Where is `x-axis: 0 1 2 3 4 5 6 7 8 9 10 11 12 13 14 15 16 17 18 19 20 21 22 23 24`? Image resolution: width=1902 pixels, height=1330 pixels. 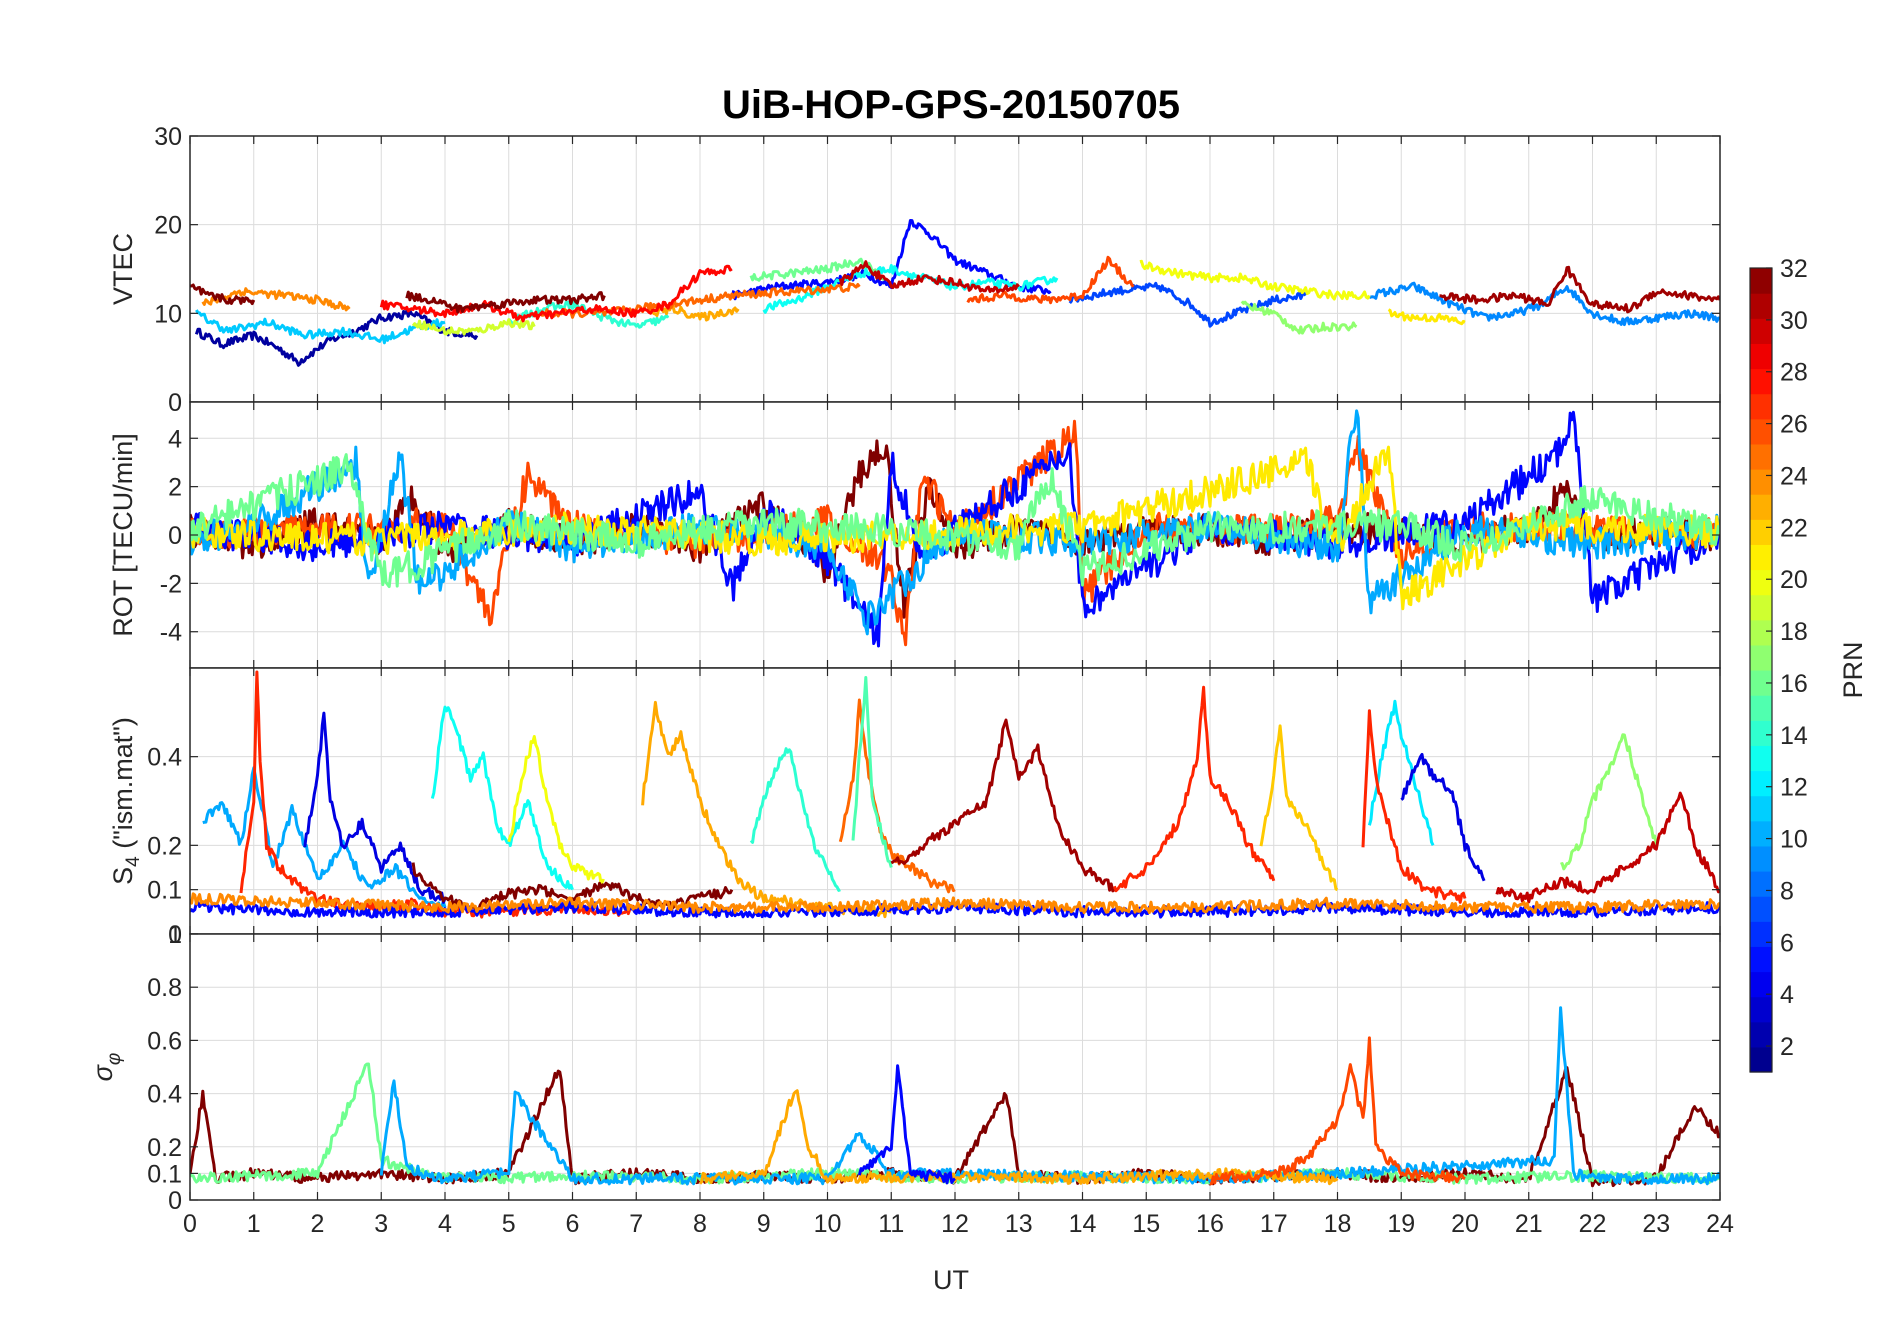 x-axis: 0 1 2 3 4 5 6 7 8 9 10 11 12 13 14 15 16 17 18 19 20 21 22 23 24 is located at coordinates (958, 1224).